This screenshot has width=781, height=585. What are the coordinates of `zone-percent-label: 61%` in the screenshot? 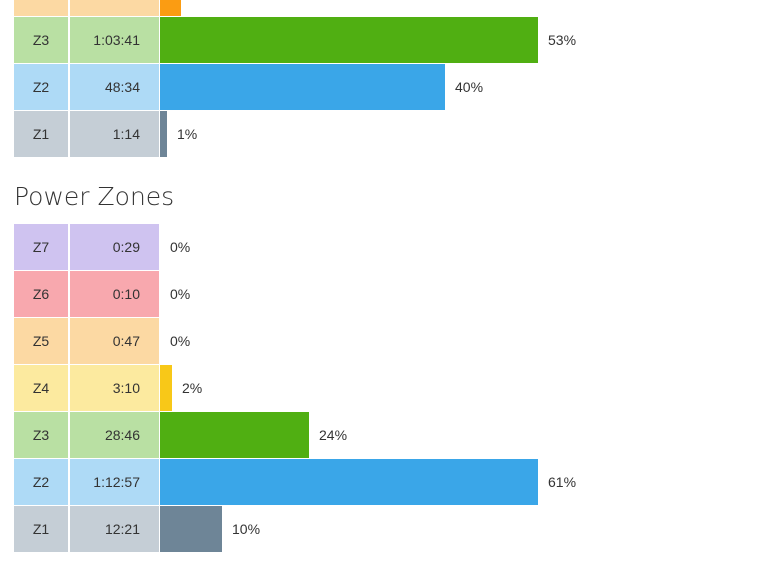 It's located at (562, 482).